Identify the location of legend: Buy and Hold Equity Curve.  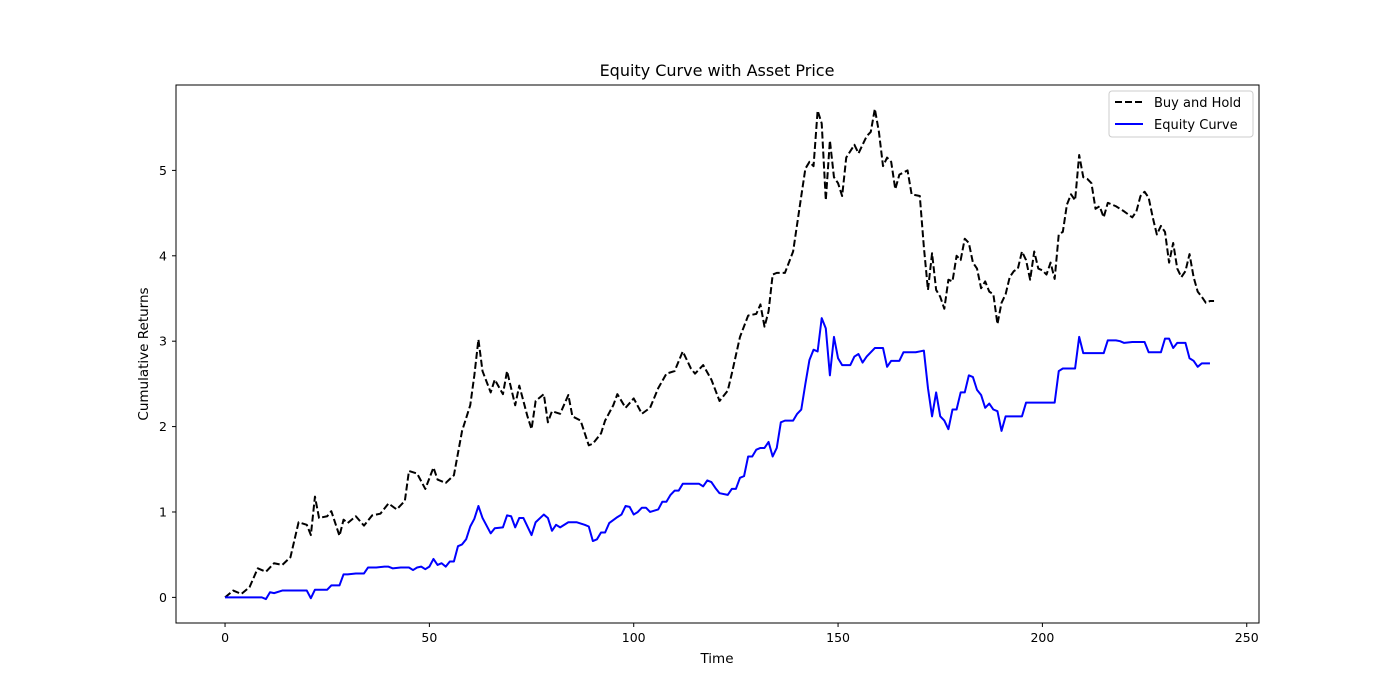
(1181, 114).